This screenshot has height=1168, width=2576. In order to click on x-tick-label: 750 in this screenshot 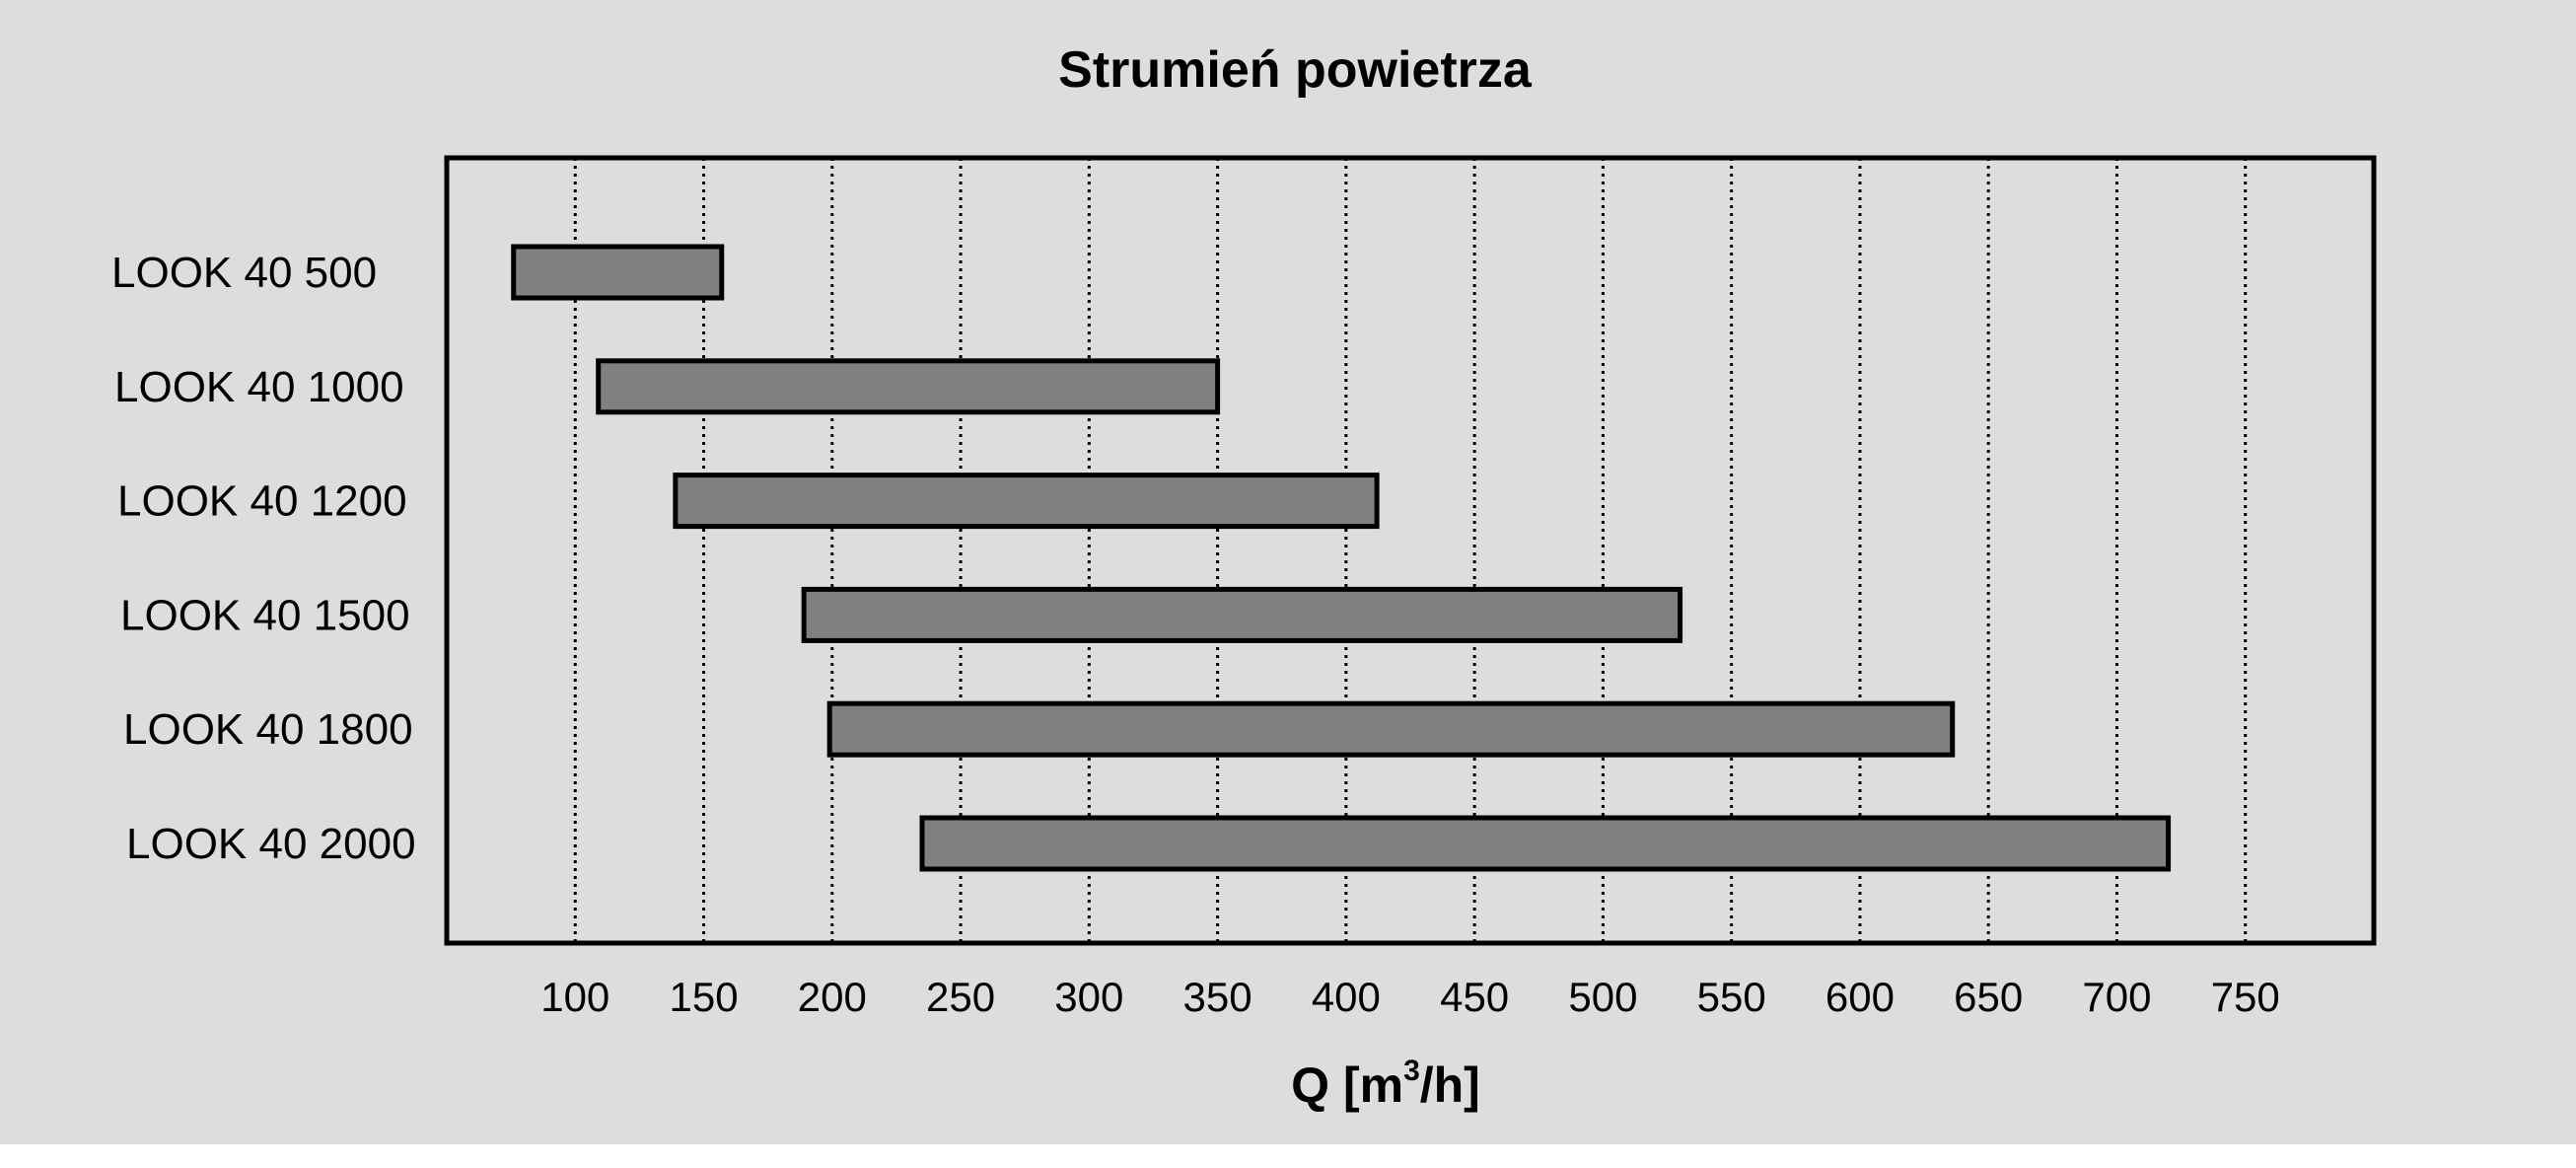, I will do `click(2246, 997)`.